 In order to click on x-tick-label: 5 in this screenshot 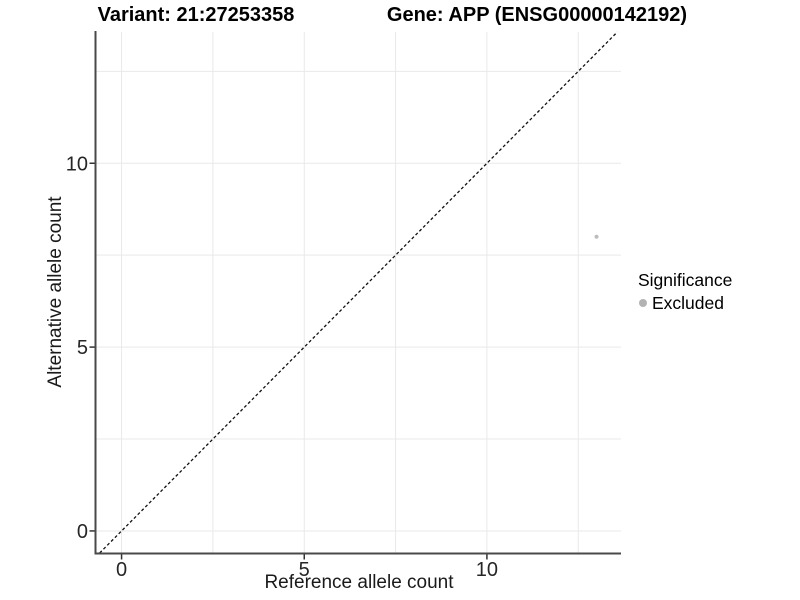, I will do `click(304, 570)`.